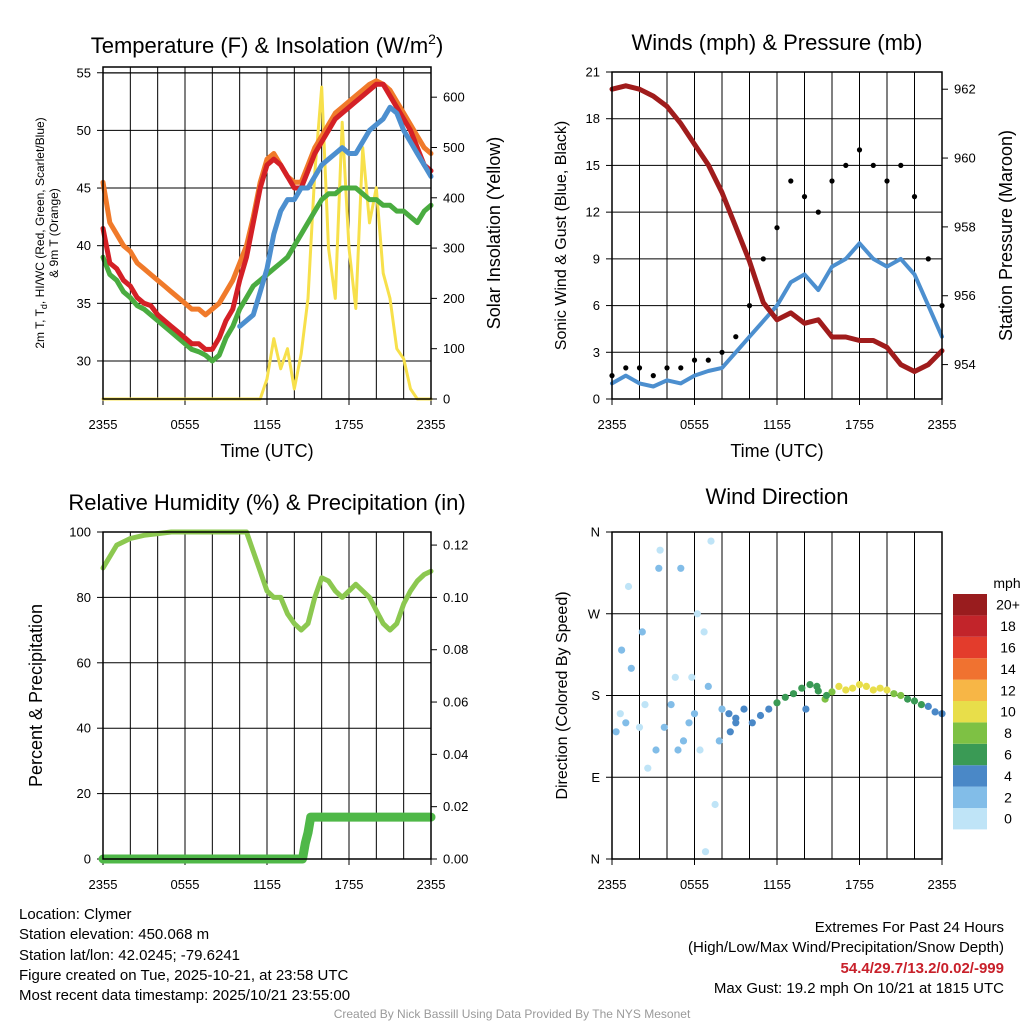  What do you see at coordinates (75, 914) in the screenshot?
I see `station-location: Location: Clymer` at bounding box center [75, 914].